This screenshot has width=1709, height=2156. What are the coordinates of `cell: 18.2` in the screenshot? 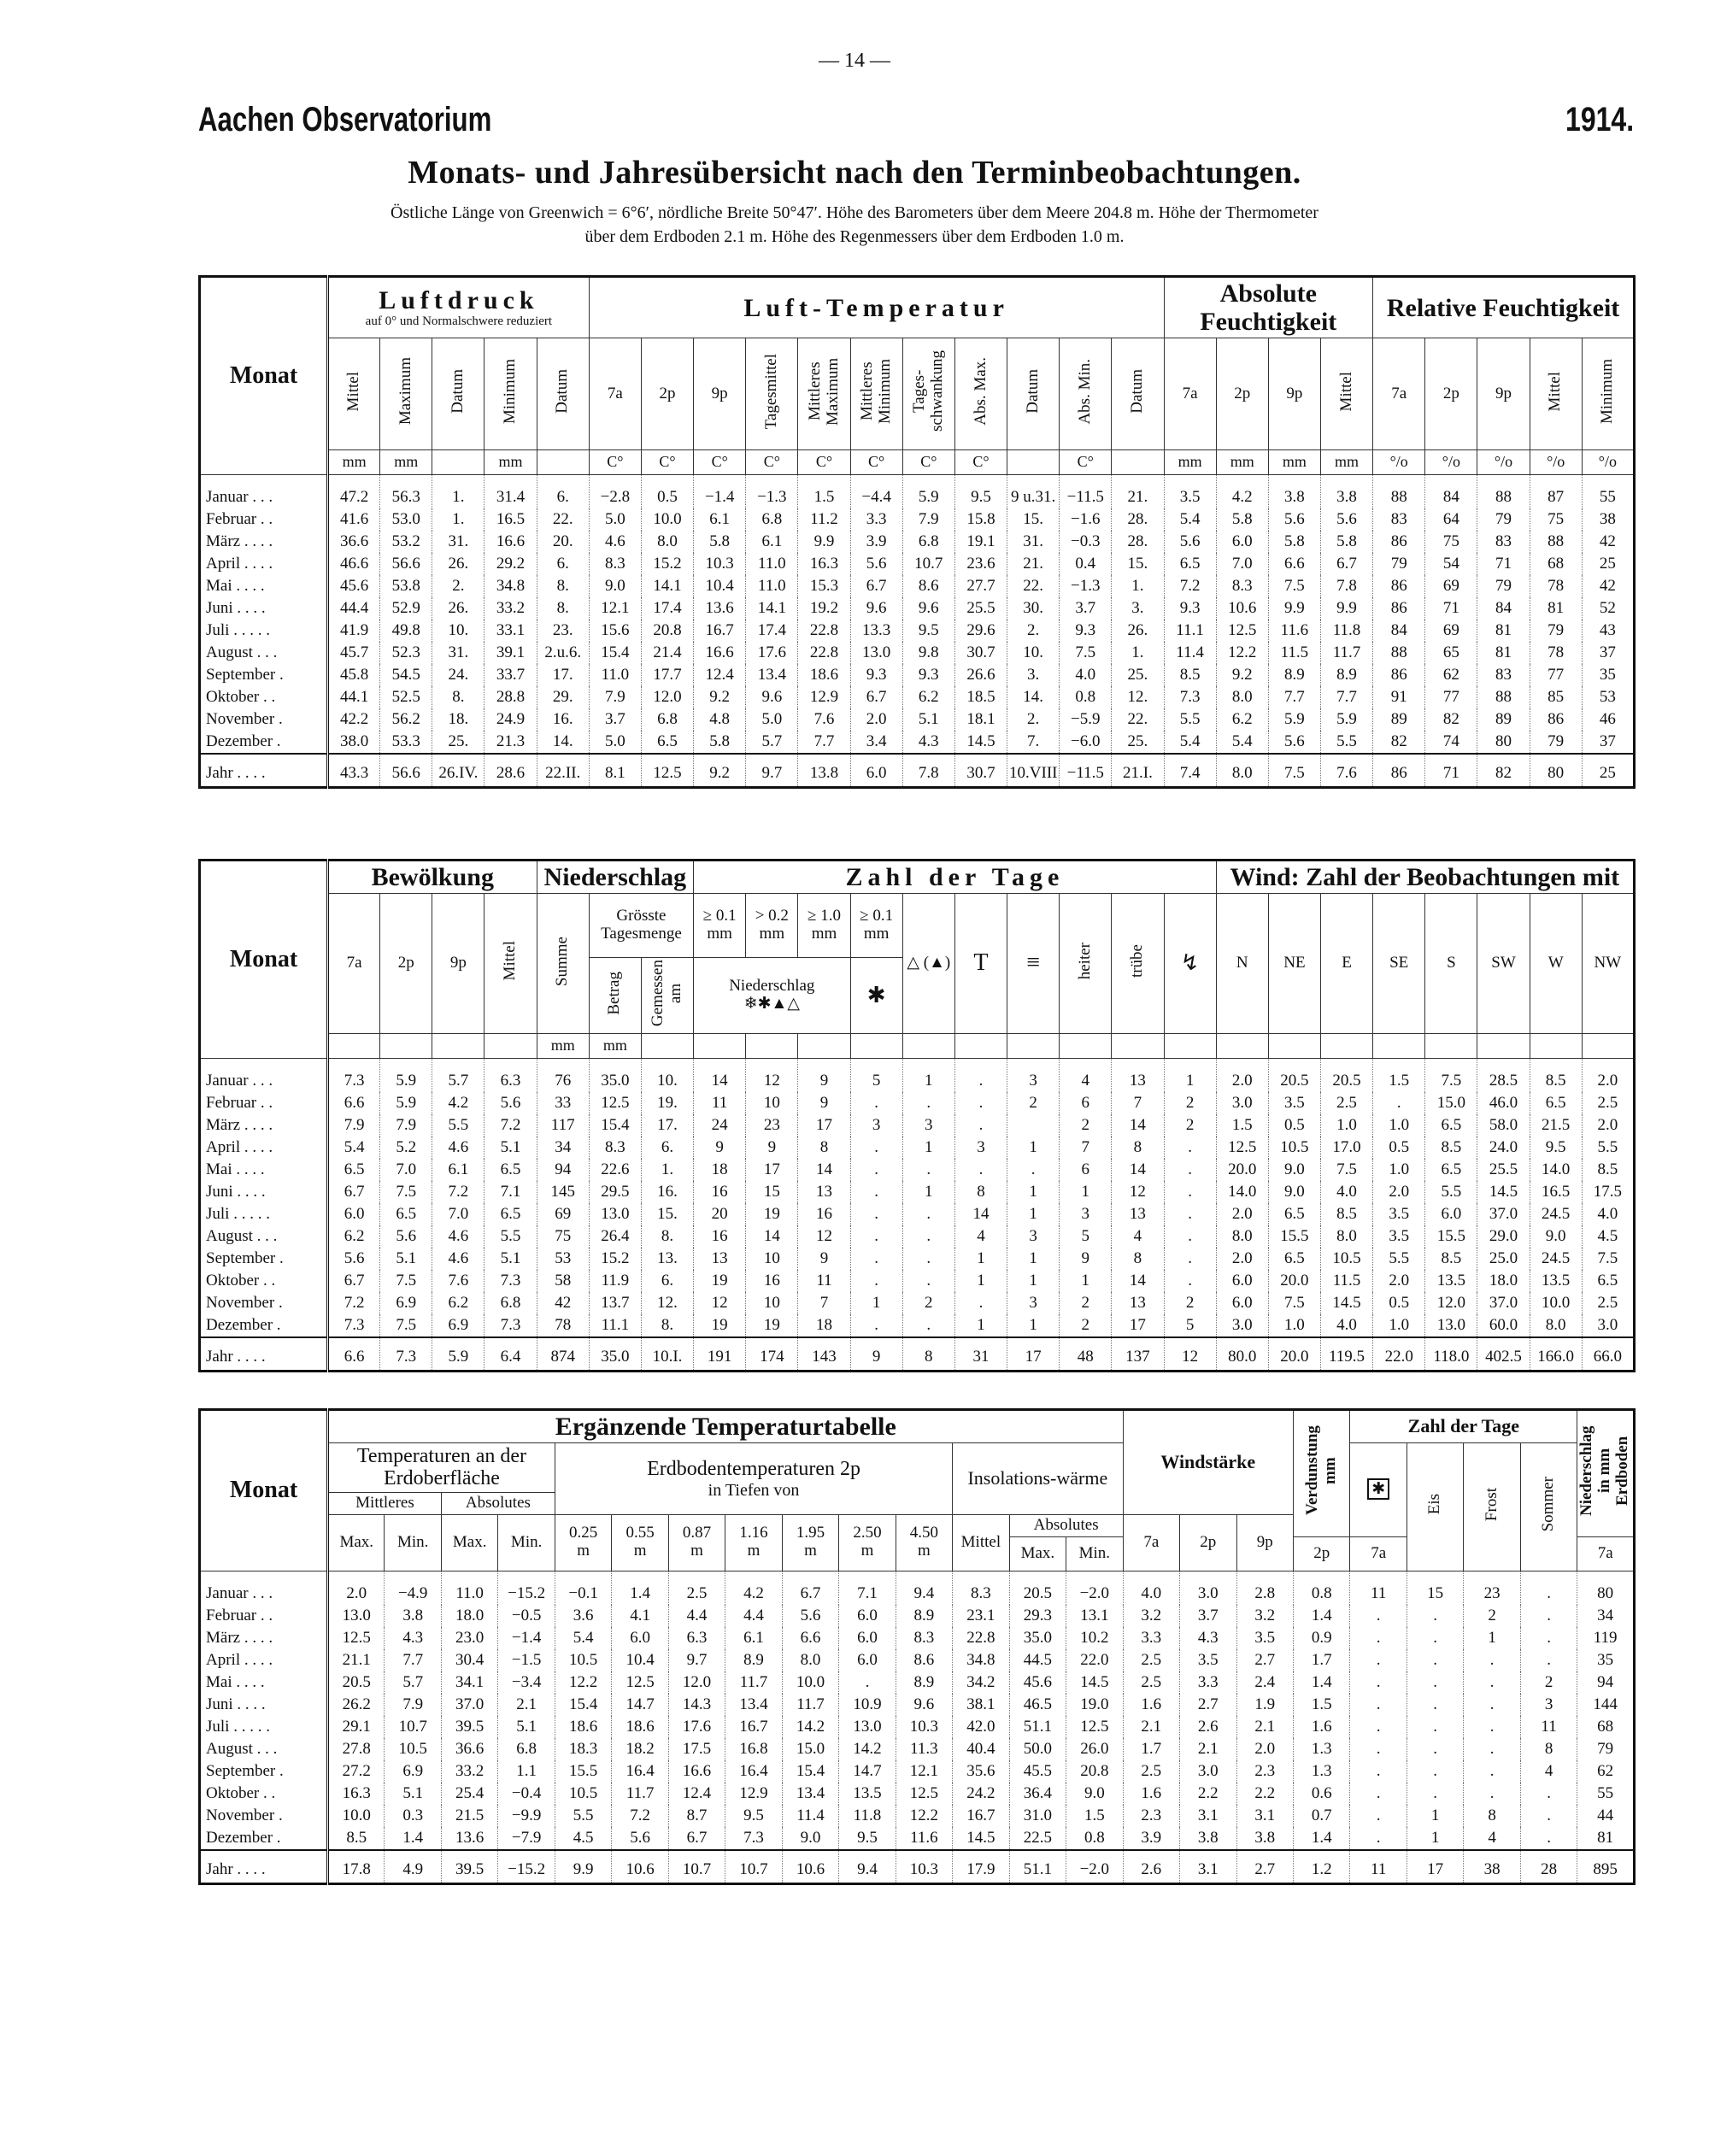 It's located at (640, 1748).